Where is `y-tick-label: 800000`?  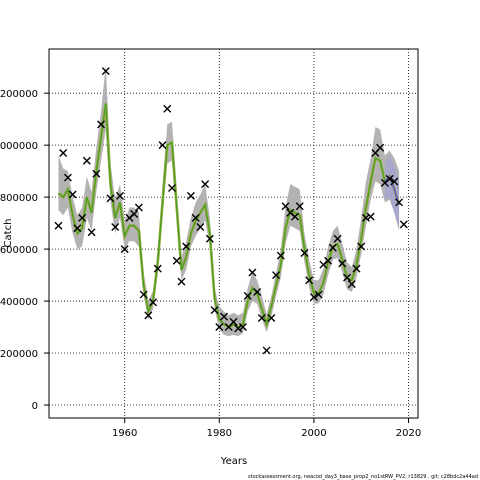
y-tick-label: 800000 is located at coordinates (19, 198).